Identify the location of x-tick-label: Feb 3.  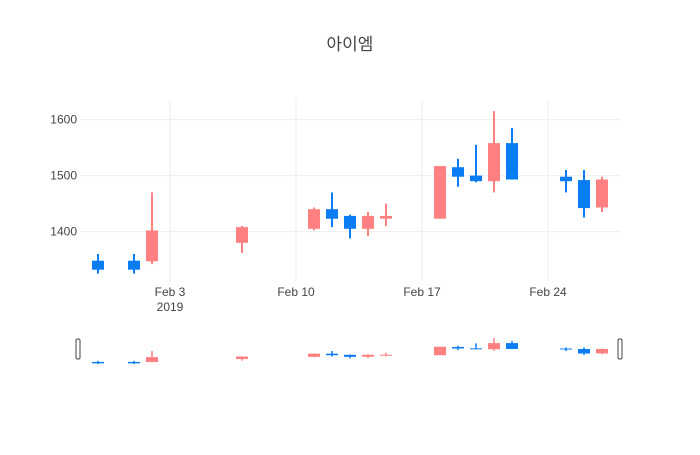
(170, 292).